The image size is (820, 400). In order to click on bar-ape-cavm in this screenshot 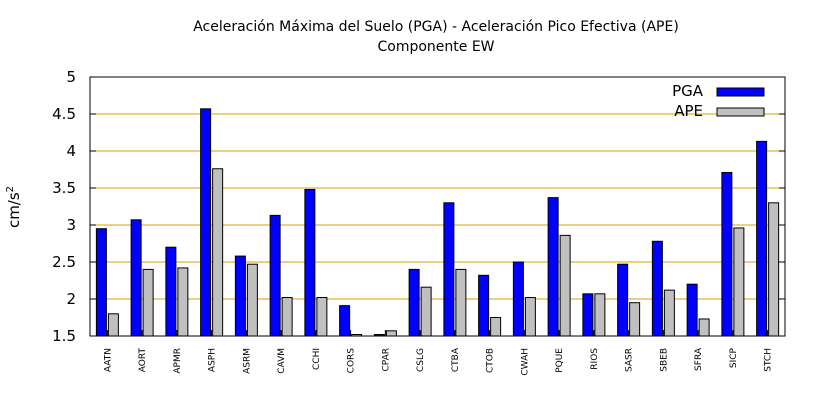, I will do `click(287, 317)`.